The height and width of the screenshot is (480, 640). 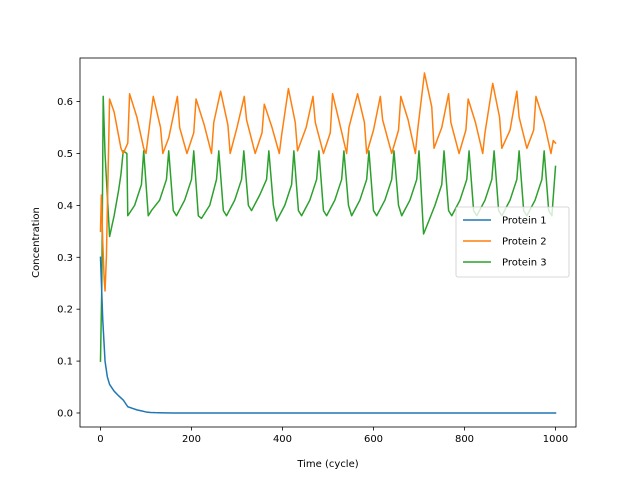 I want to click on y-tick-label: 0.5, so click(x=65, y=154).